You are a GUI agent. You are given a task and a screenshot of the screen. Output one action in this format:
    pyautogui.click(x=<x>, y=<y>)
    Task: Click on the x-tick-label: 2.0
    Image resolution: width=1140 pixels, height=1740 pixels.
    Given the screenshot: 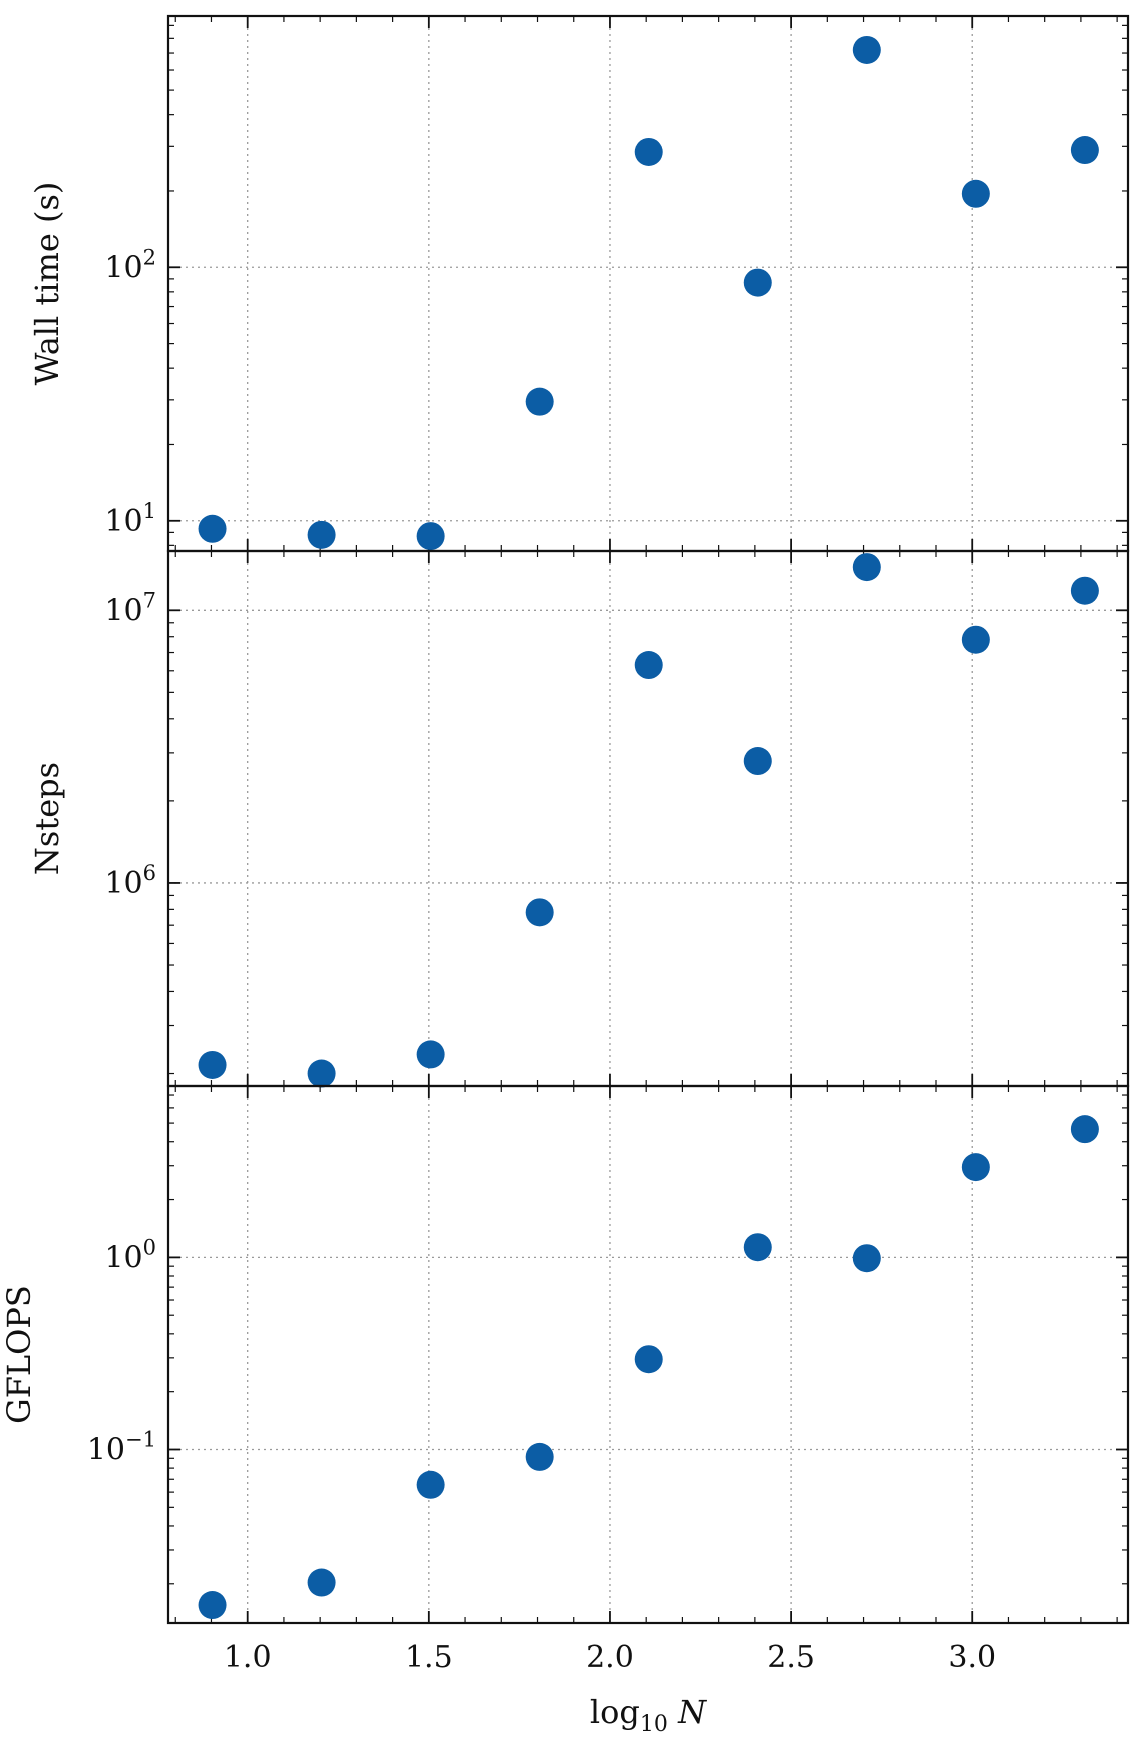 What is the action you would take?
    pyautogui.click(x=610, y=1657)
    